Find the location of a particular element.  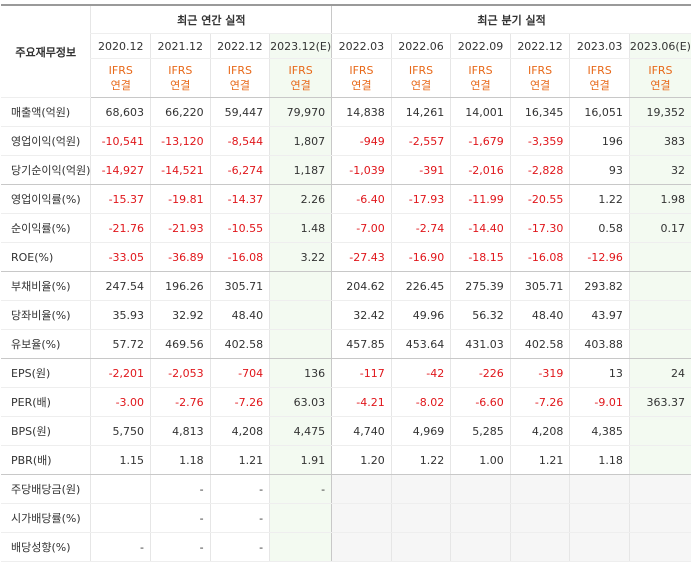

value-cell: 1.15 is located at coordinates (120, 460).